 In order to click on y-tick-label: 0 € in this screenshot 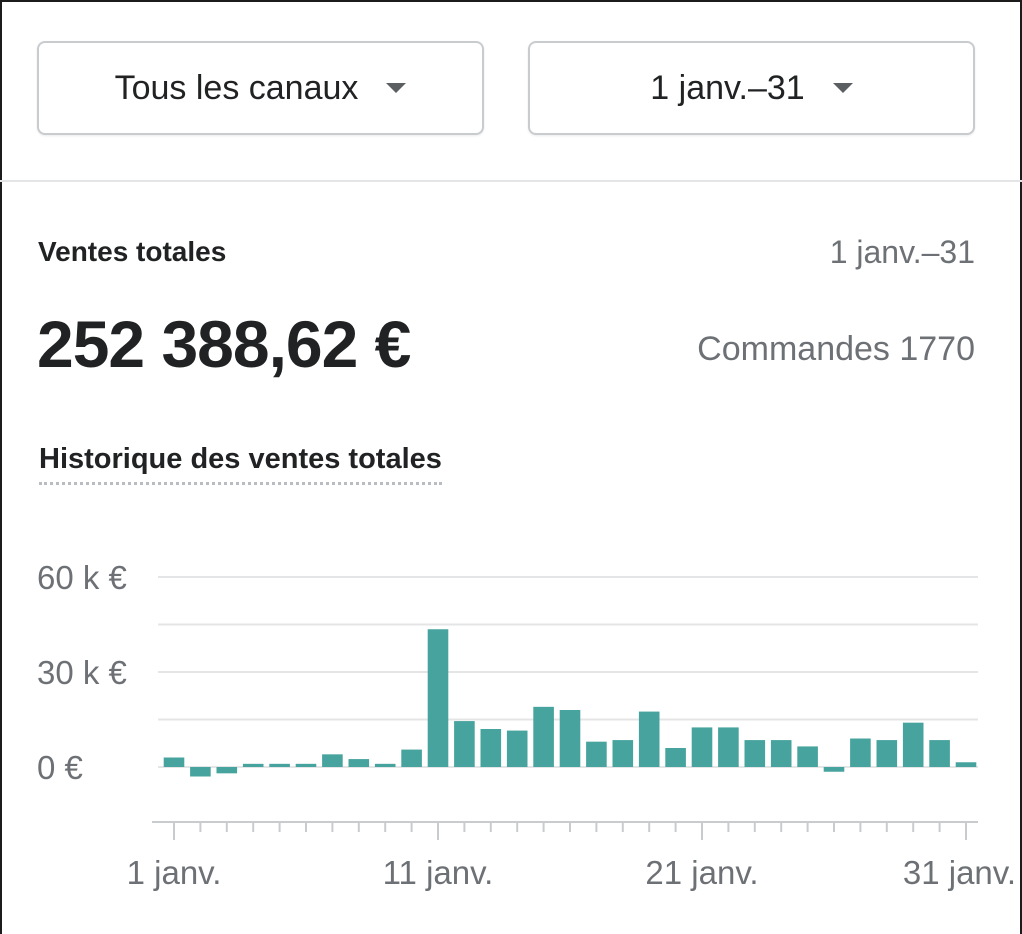, I will do `click(60, 767)`.